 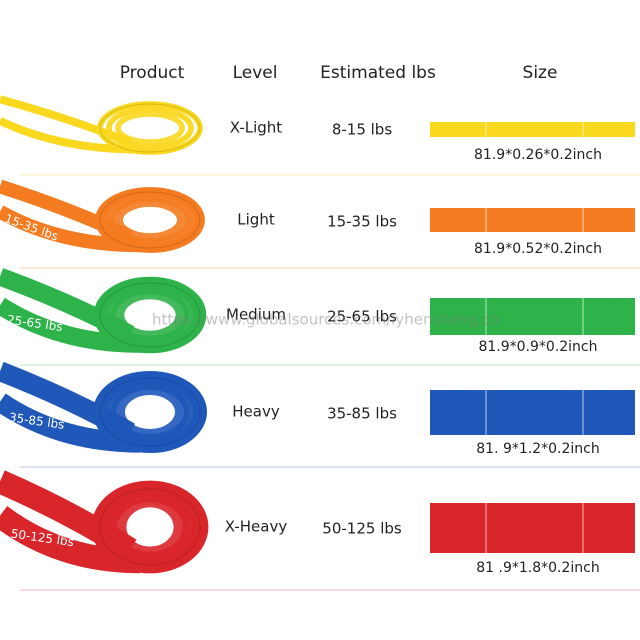 What do you see at coordinates (362, 529) in the screenshot?
I see `estimated-lbs: 50-125 lbs` at bounding box center [362, 529].